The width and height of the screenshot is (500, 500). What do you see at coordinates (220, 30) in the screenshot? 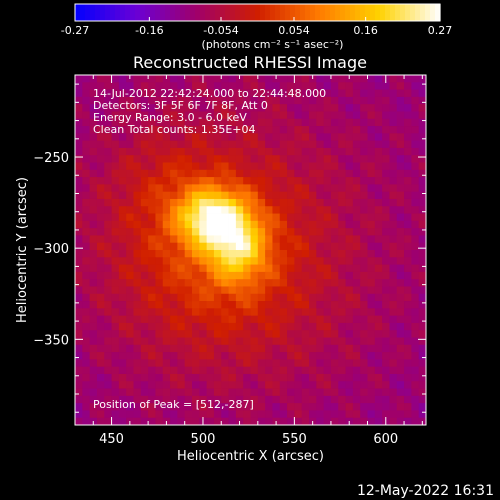
I see `colorbar-tick-label: -0.054` at bounding box center [220, 30].